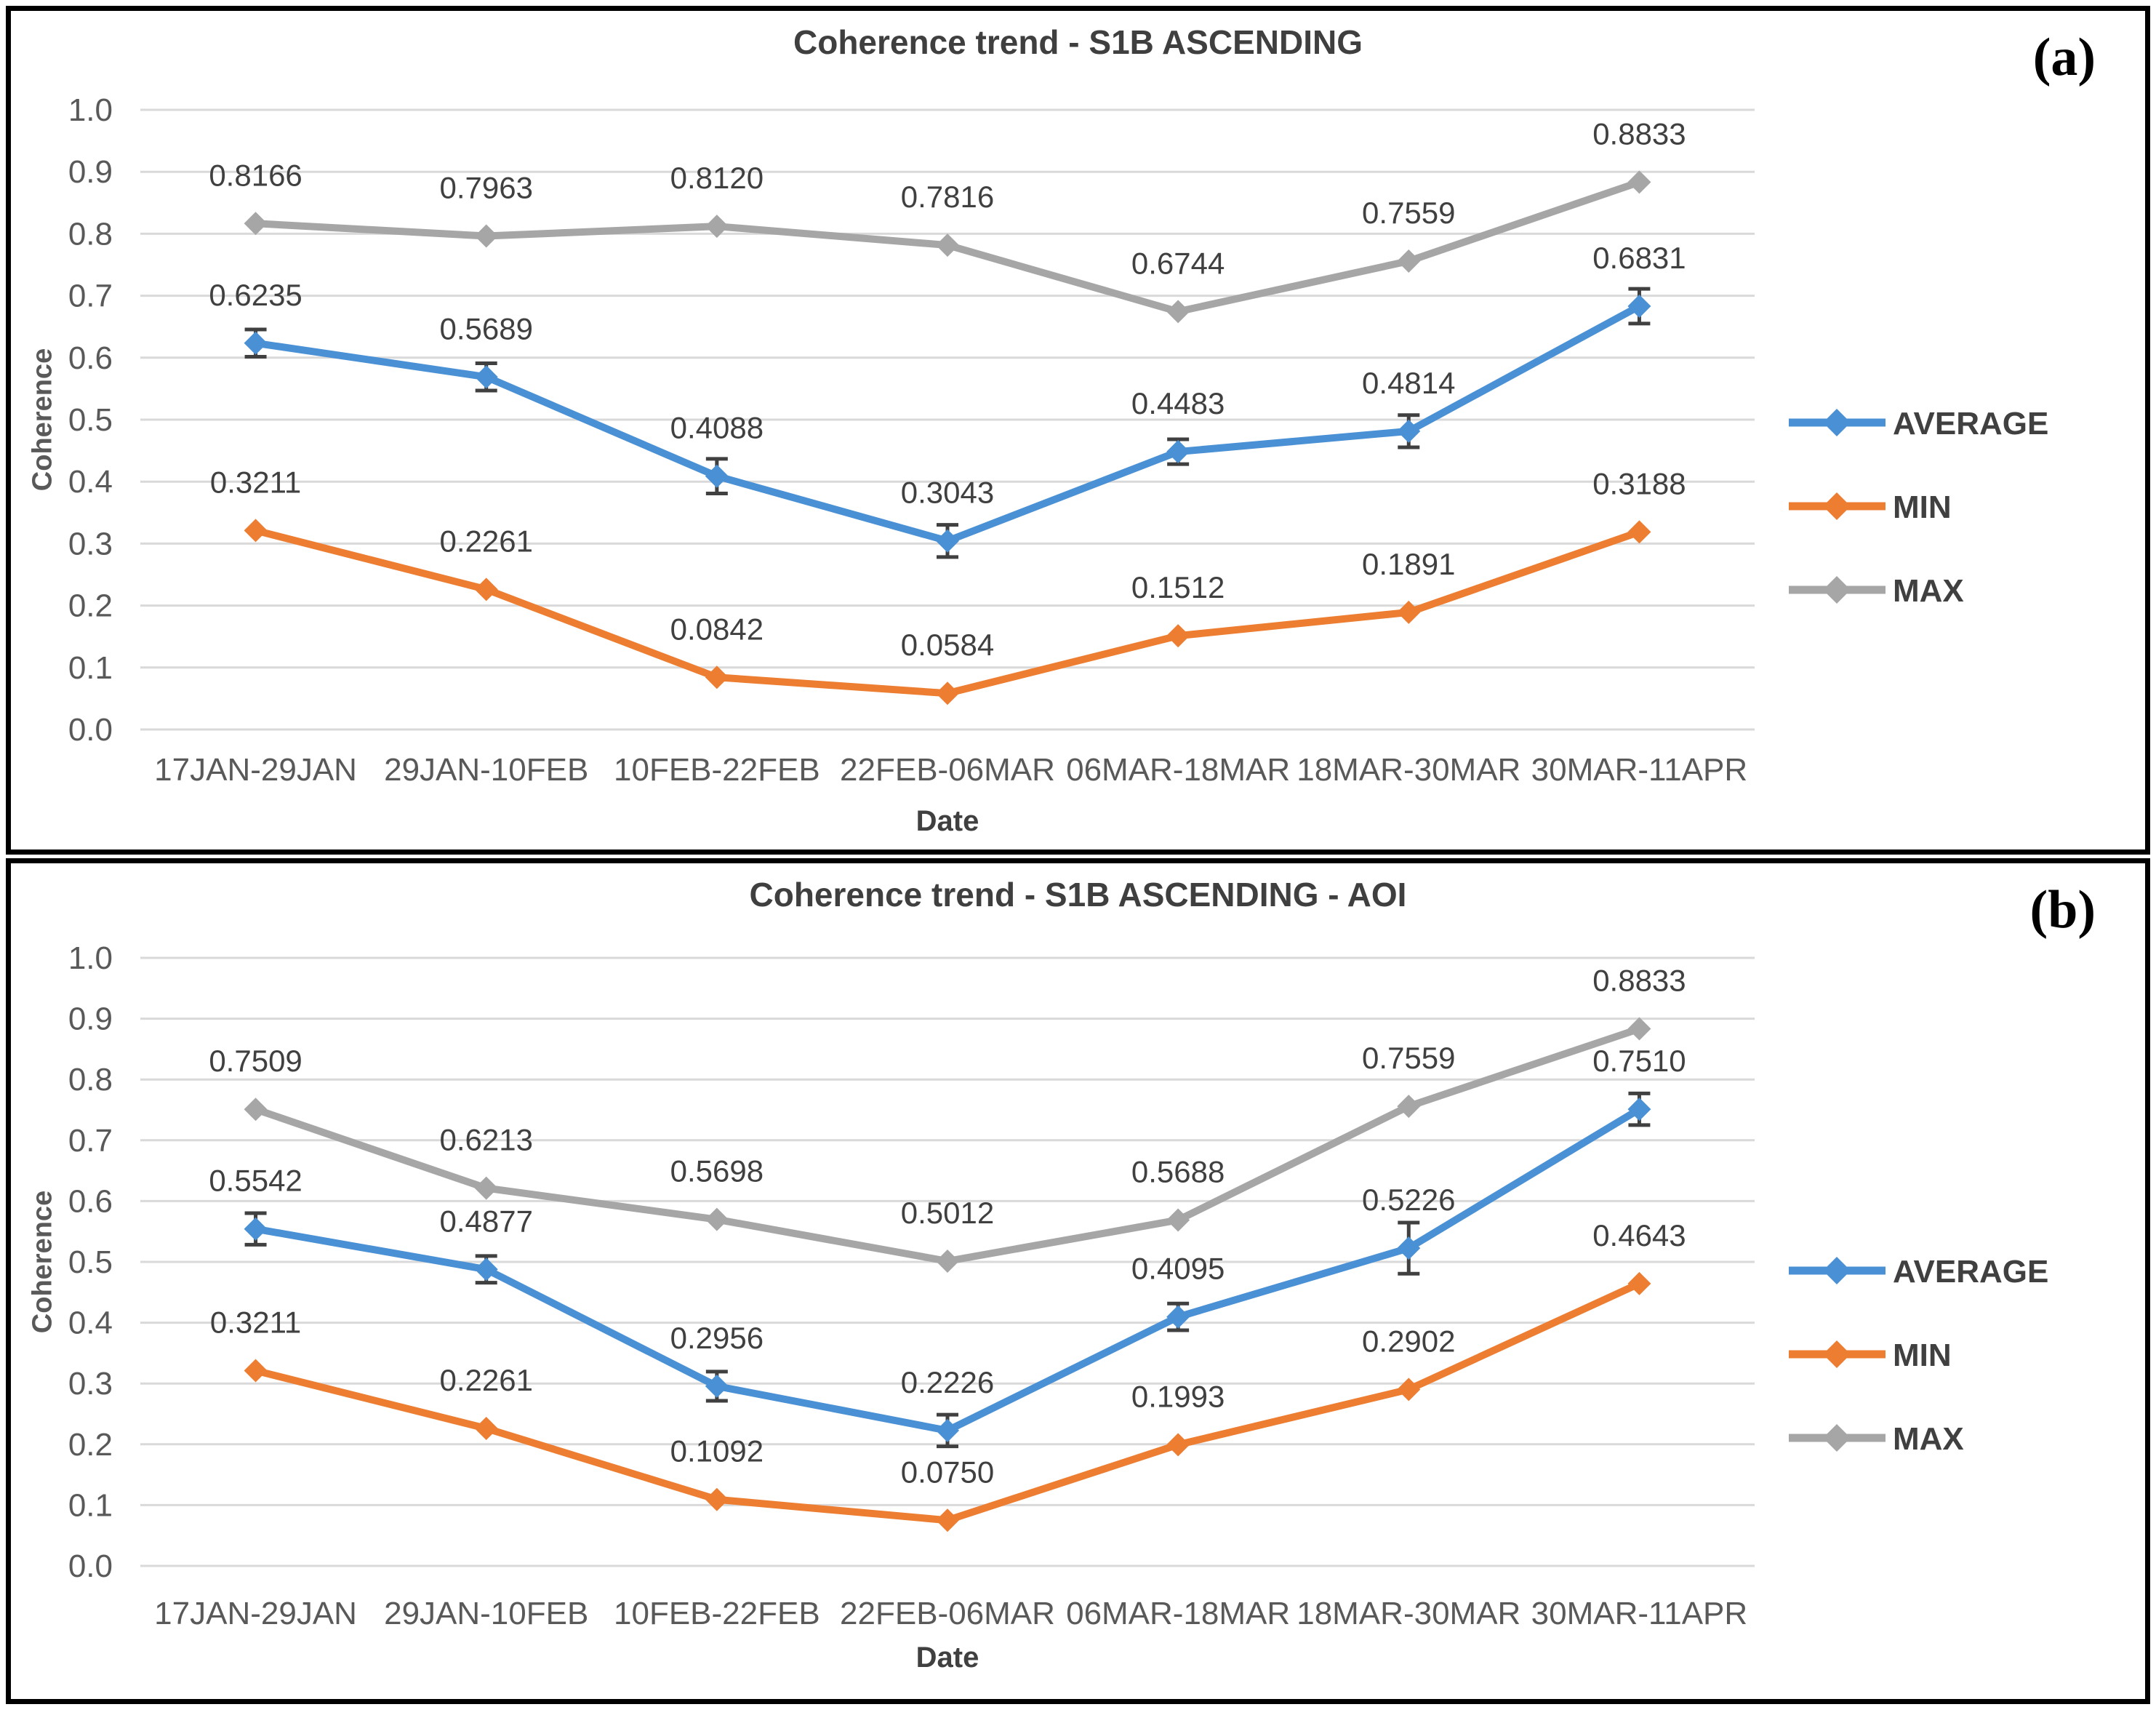 The width and height of the screenshot is (2156, 1715). I want to click on x-tick-label: 06MAR-18MAR, so click(1178, 770).